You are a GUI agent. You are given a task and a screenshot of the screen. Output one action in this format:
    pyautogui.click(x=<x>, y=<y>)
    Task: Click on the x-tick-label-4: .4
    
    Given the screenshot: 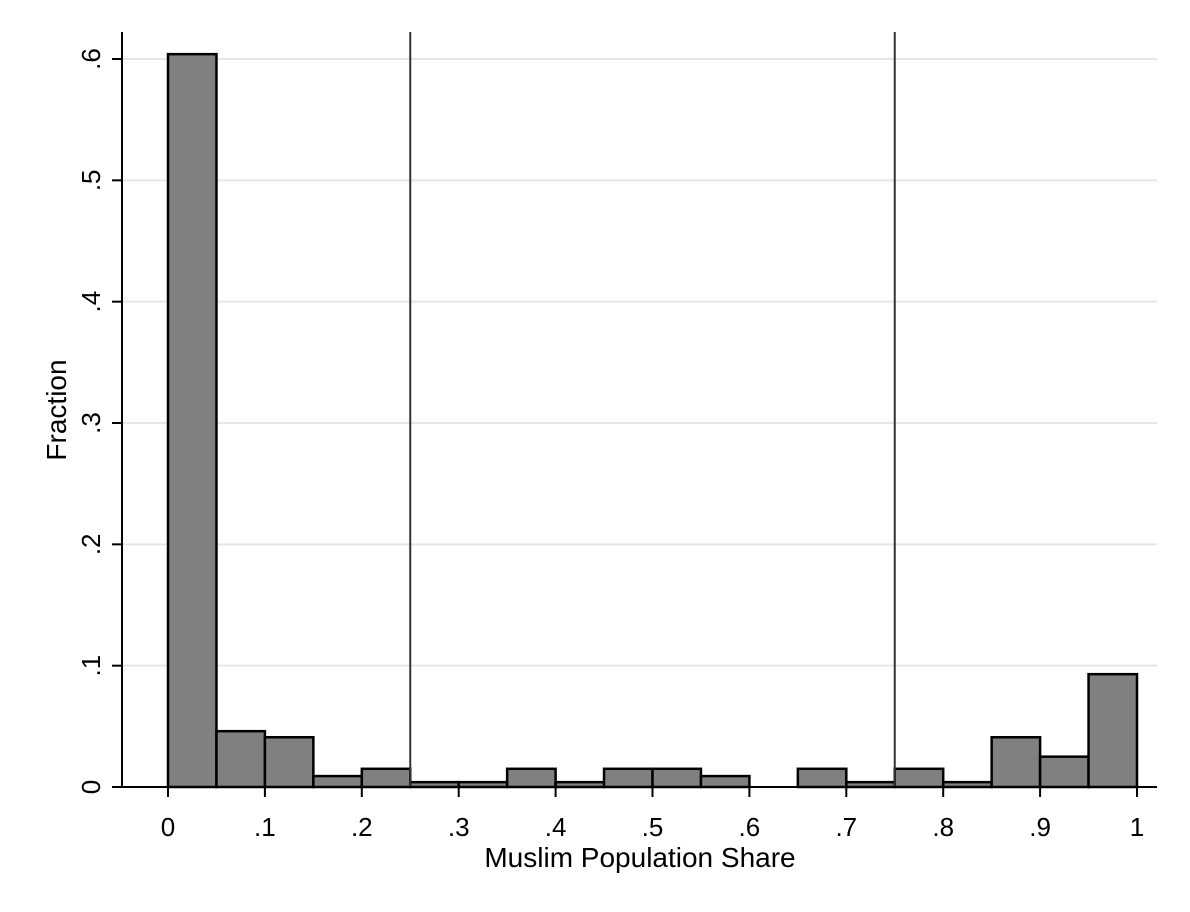 What is the action you would take?
    pyautogui.click(x=556, y=827)
    